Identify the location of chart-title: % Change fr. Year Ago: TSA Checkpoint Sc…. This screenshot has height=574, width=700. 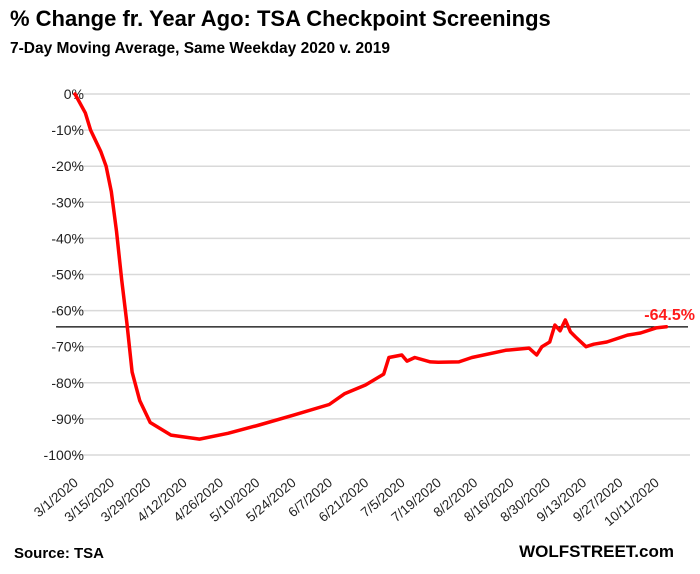
(280, 18).